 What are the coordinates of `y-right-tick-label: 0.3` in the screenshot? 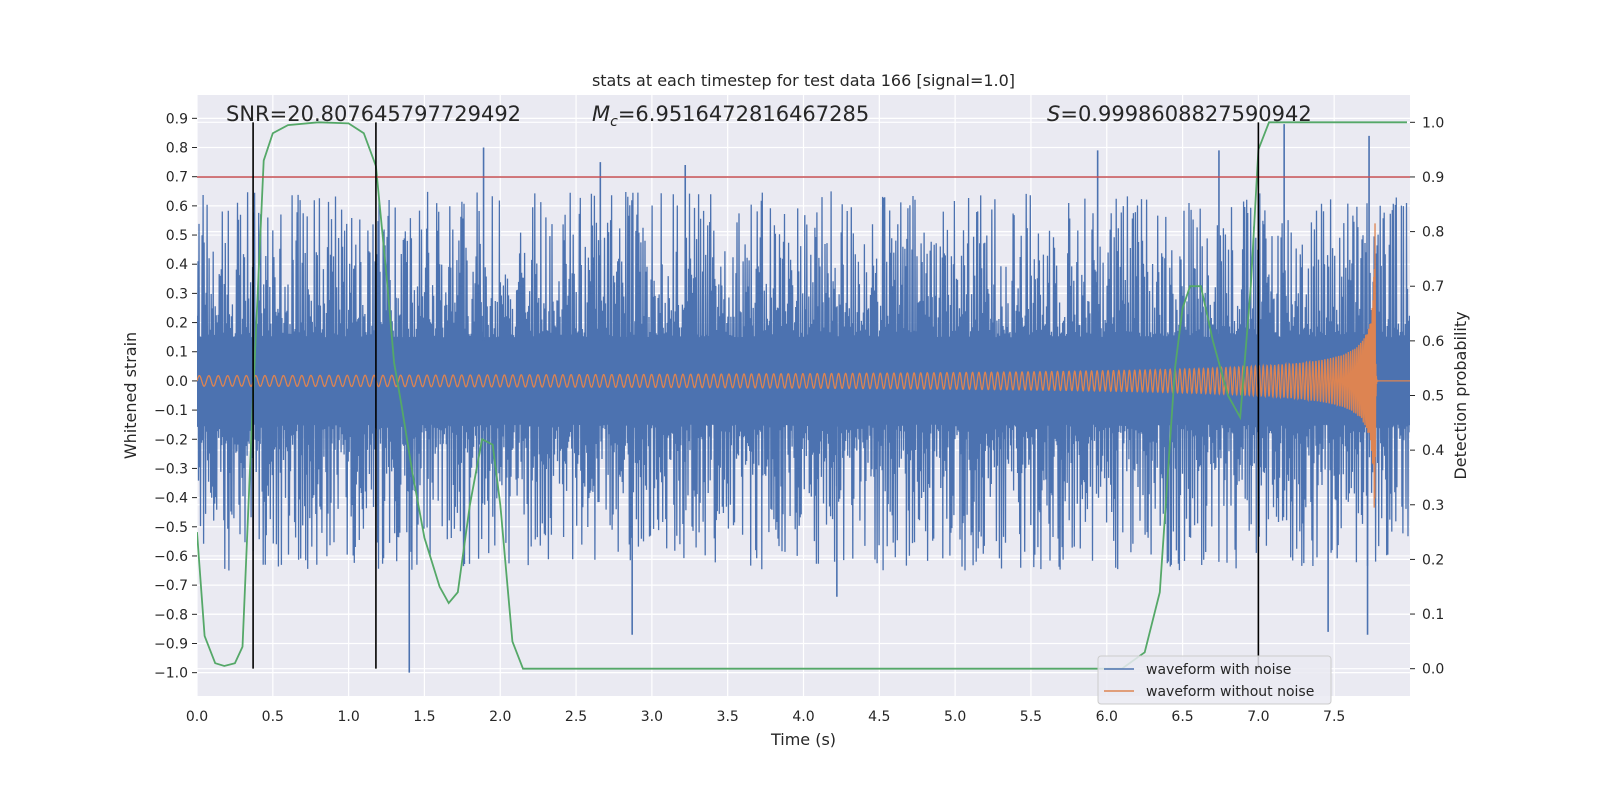 It's located at (1433, 506).